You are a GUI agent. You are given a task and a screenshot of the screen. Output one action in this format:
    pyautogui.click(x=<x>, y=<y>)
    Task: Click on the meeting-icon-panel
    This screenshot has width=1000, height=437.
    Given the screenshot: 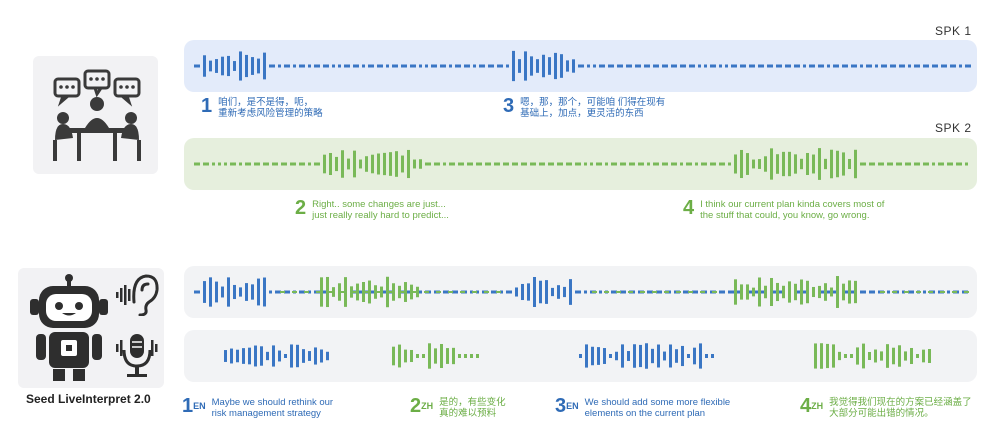 What is the action you would take?
    pyautogui.click(x=95, y=115)
    